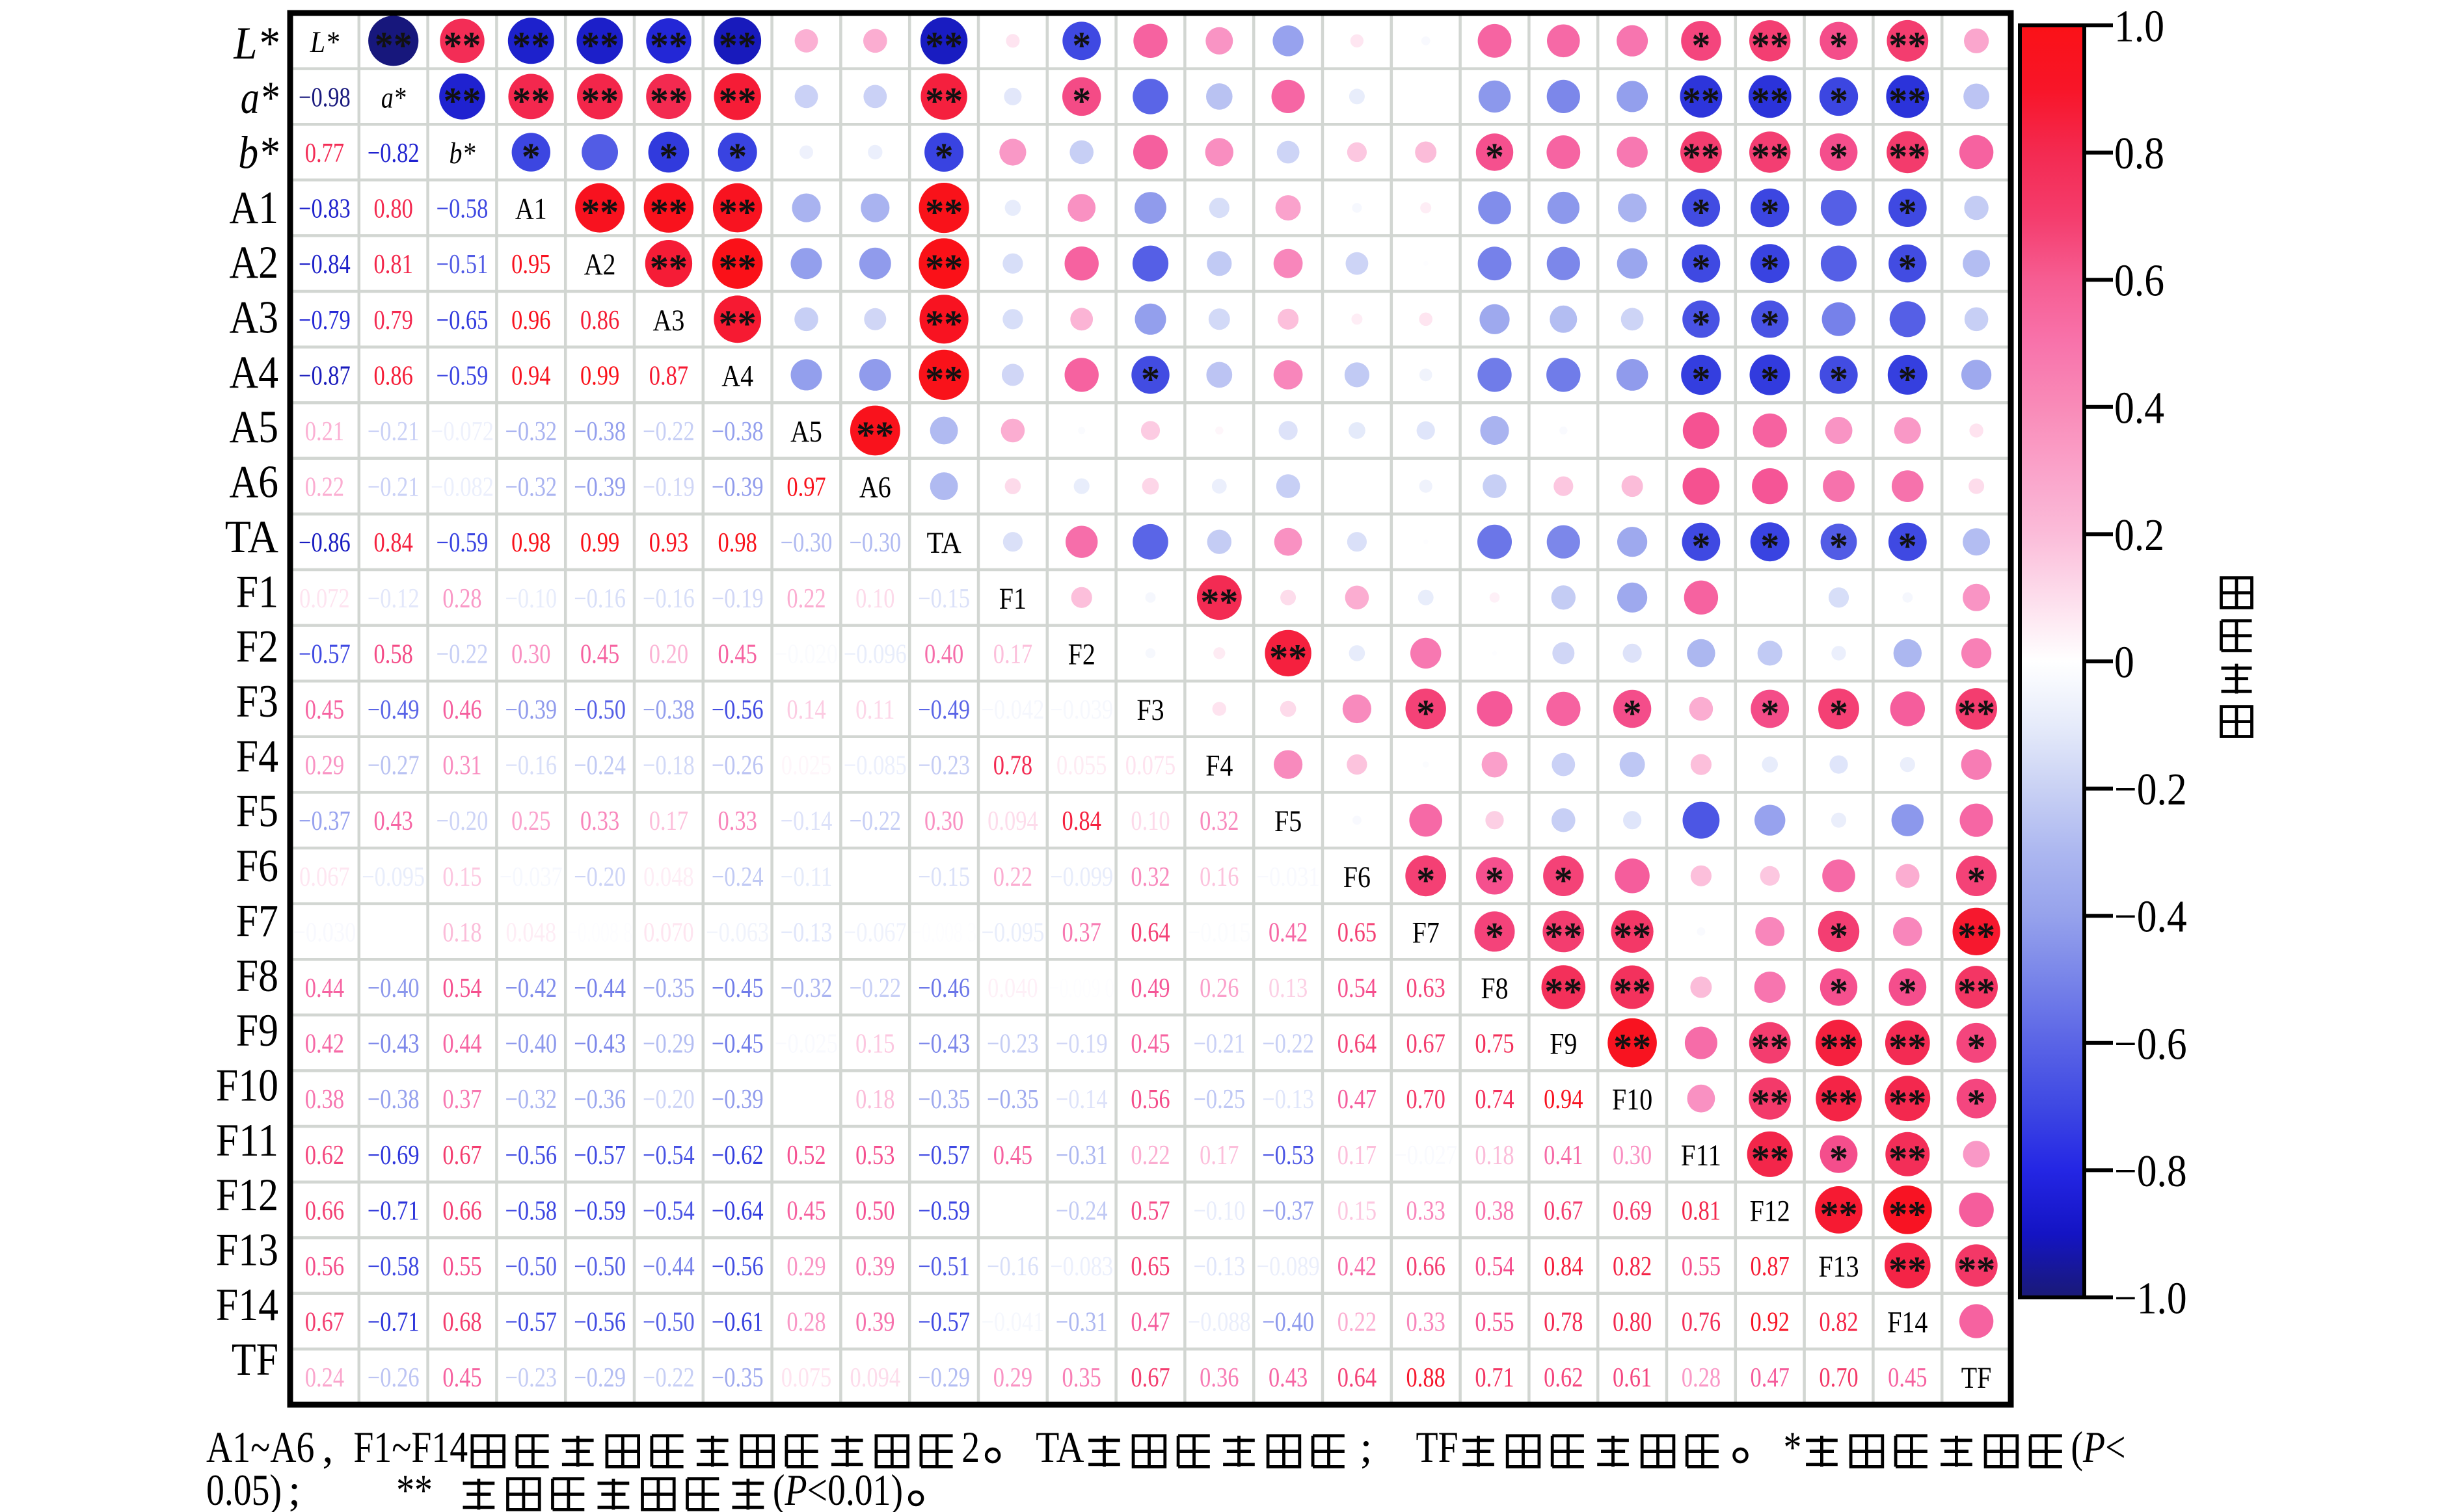 This screenshot has height=1512, width=2459. Describe the element at coordinates (1219, 988) in the screenshot. I see `svg-text: 0.26` at that location.